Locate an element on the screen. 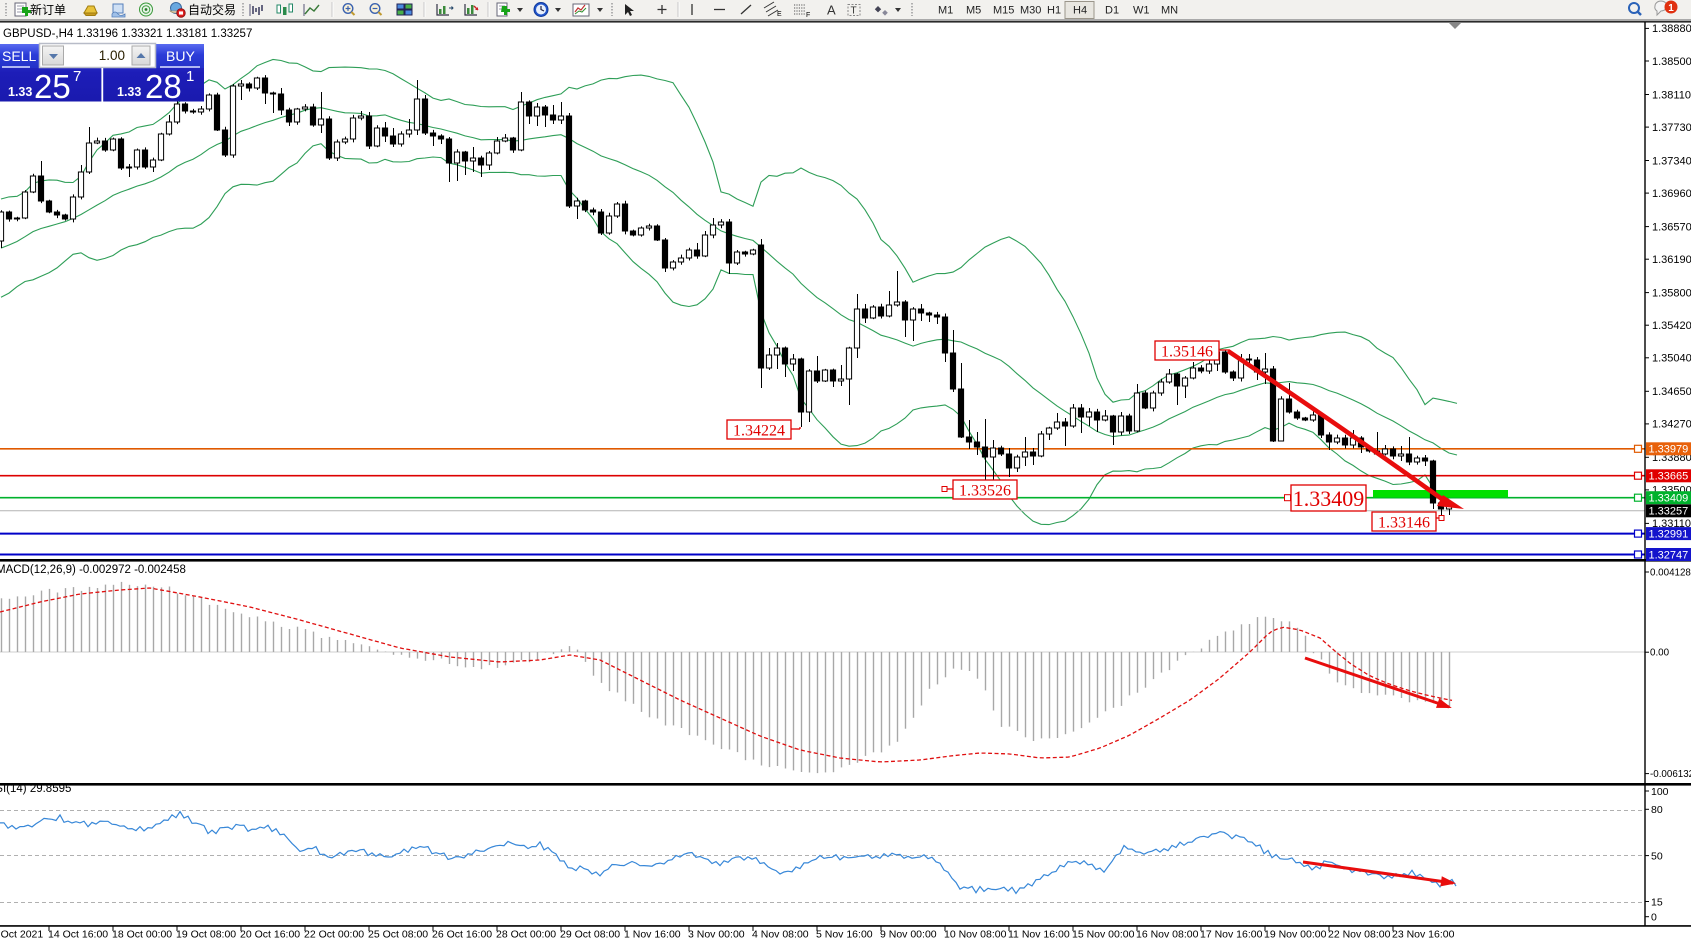 The height and width of the screenshot is (941, 1691). svg-text: 1.37730 is located at coordinates (1671, 128).